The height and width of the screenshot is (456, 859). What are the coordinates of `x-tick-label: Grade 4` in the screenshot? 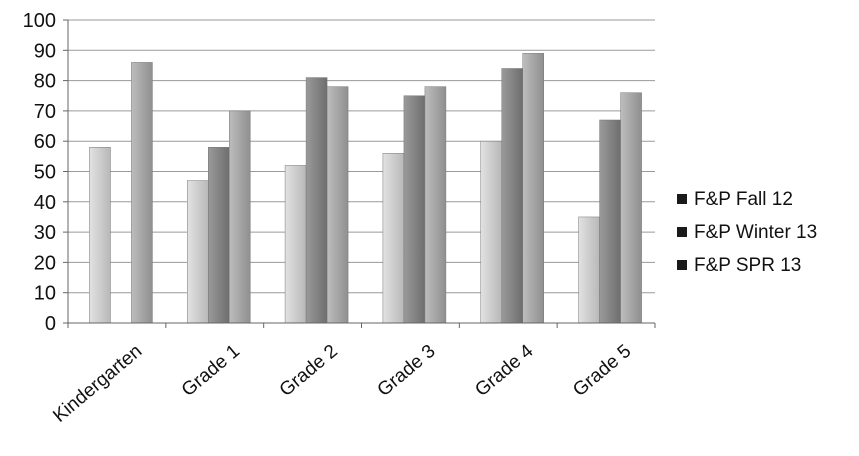 It's located at (504, 370).